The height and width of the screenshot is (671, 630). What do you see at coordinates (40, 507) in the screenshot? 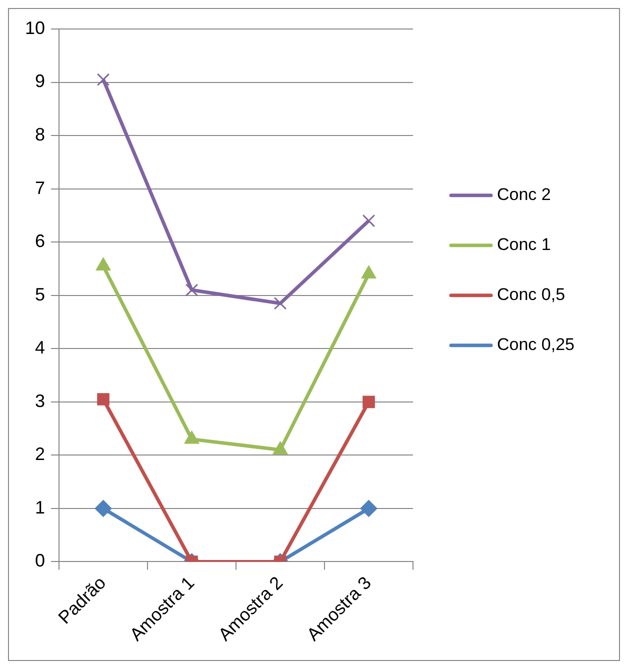
I see `y-tick-label: 1` at bounding box center [40, 507].